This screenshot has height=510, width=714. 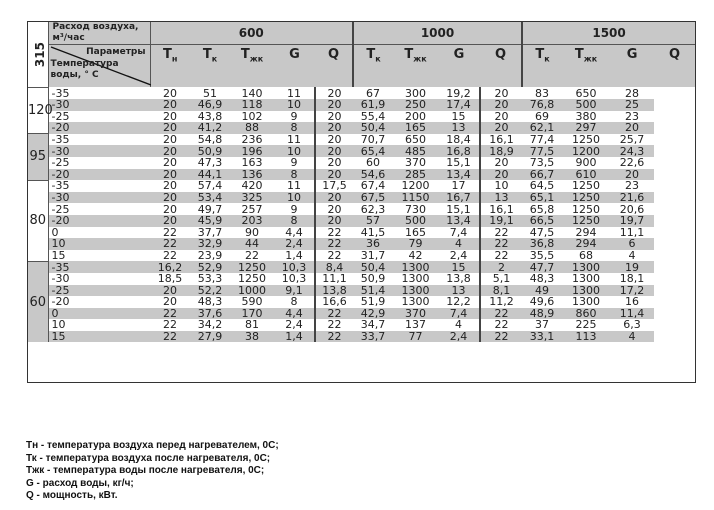 I want to click on table-cell: 11,1, so click(x=333, y=278).